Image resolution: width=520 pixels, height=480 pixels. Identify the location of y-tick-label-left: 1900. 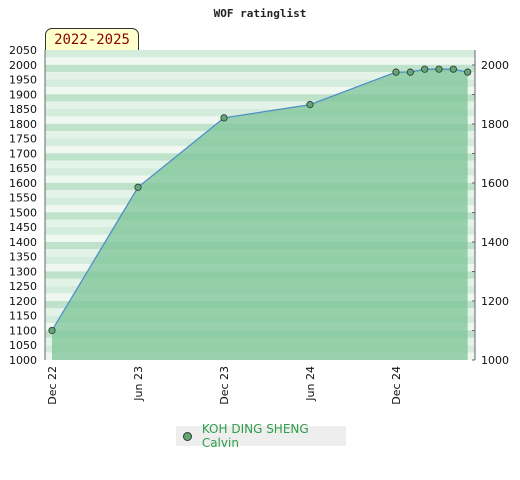
(23, 94).